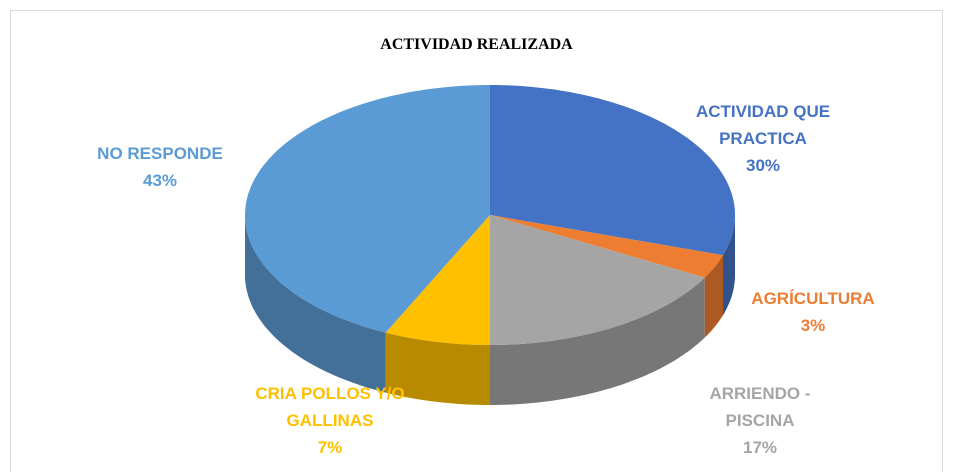 The height and width of the screenshot is (472, 953). Describe the element at coordinates (760, 447) in the screenshot. I see `value-label: 17%` at that location.